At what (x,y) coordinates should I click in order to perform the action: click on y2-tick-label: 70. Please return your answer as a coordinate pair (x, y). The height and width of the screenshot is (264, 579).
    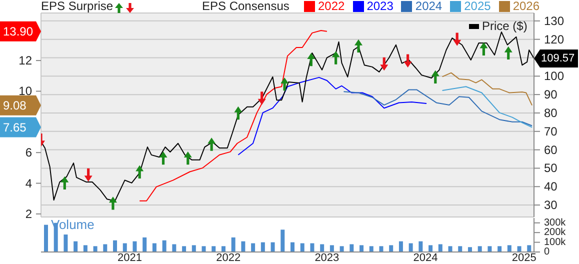
    Looking at the image, I should click on (551, 131).